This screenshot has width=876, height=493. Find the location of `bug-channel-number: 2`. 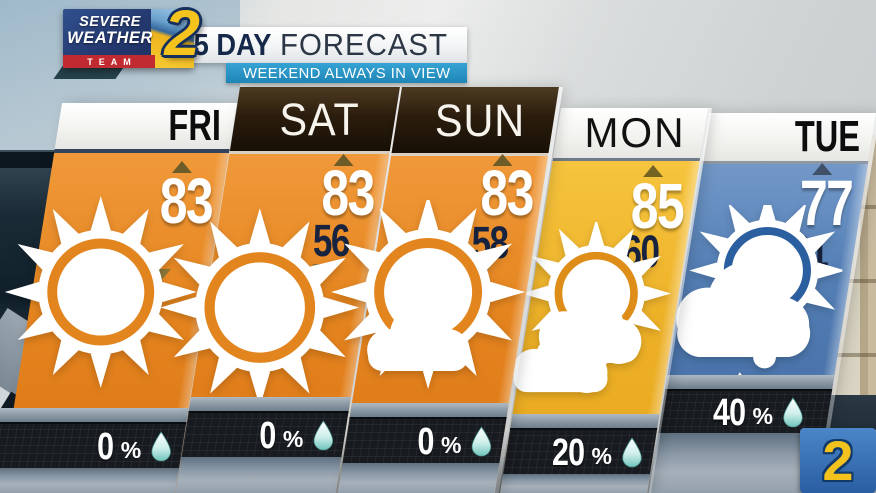

bug-channel-number: 2 is located at coordinates (838, 460).